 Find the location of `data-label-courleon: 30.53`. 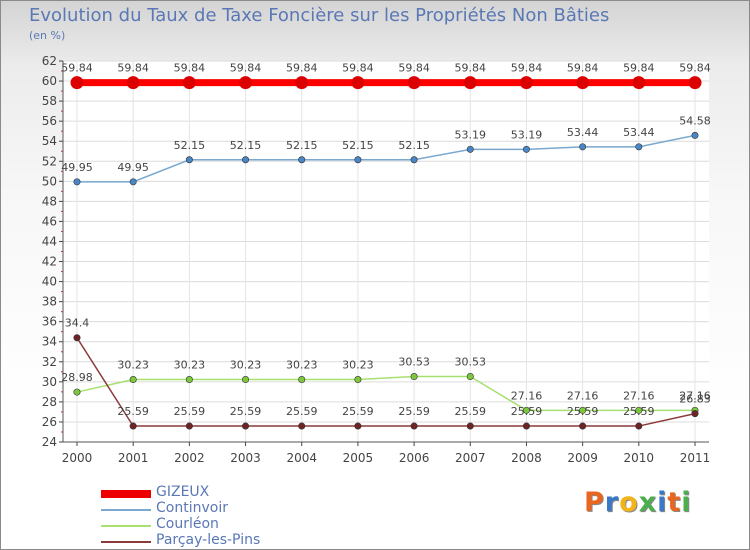

data-label-courleon: 30.53 is located at coordinates (471, 362).